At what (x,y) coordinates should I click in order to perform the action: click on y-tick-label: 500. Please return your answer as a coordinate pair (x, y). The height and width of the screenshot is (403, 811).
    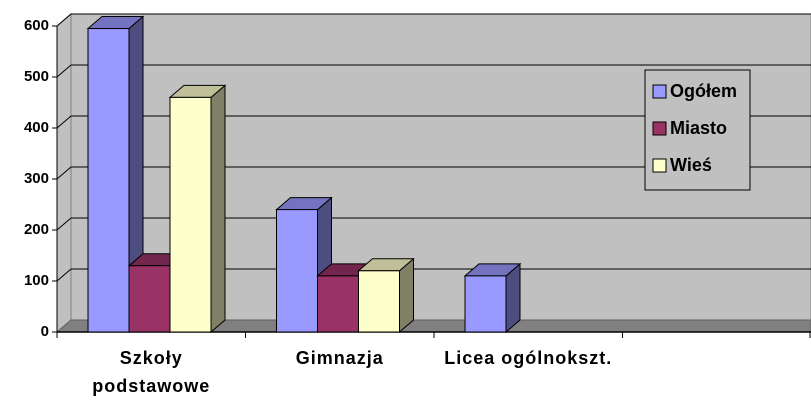
    Looking at the image, I should click on (36, 76).